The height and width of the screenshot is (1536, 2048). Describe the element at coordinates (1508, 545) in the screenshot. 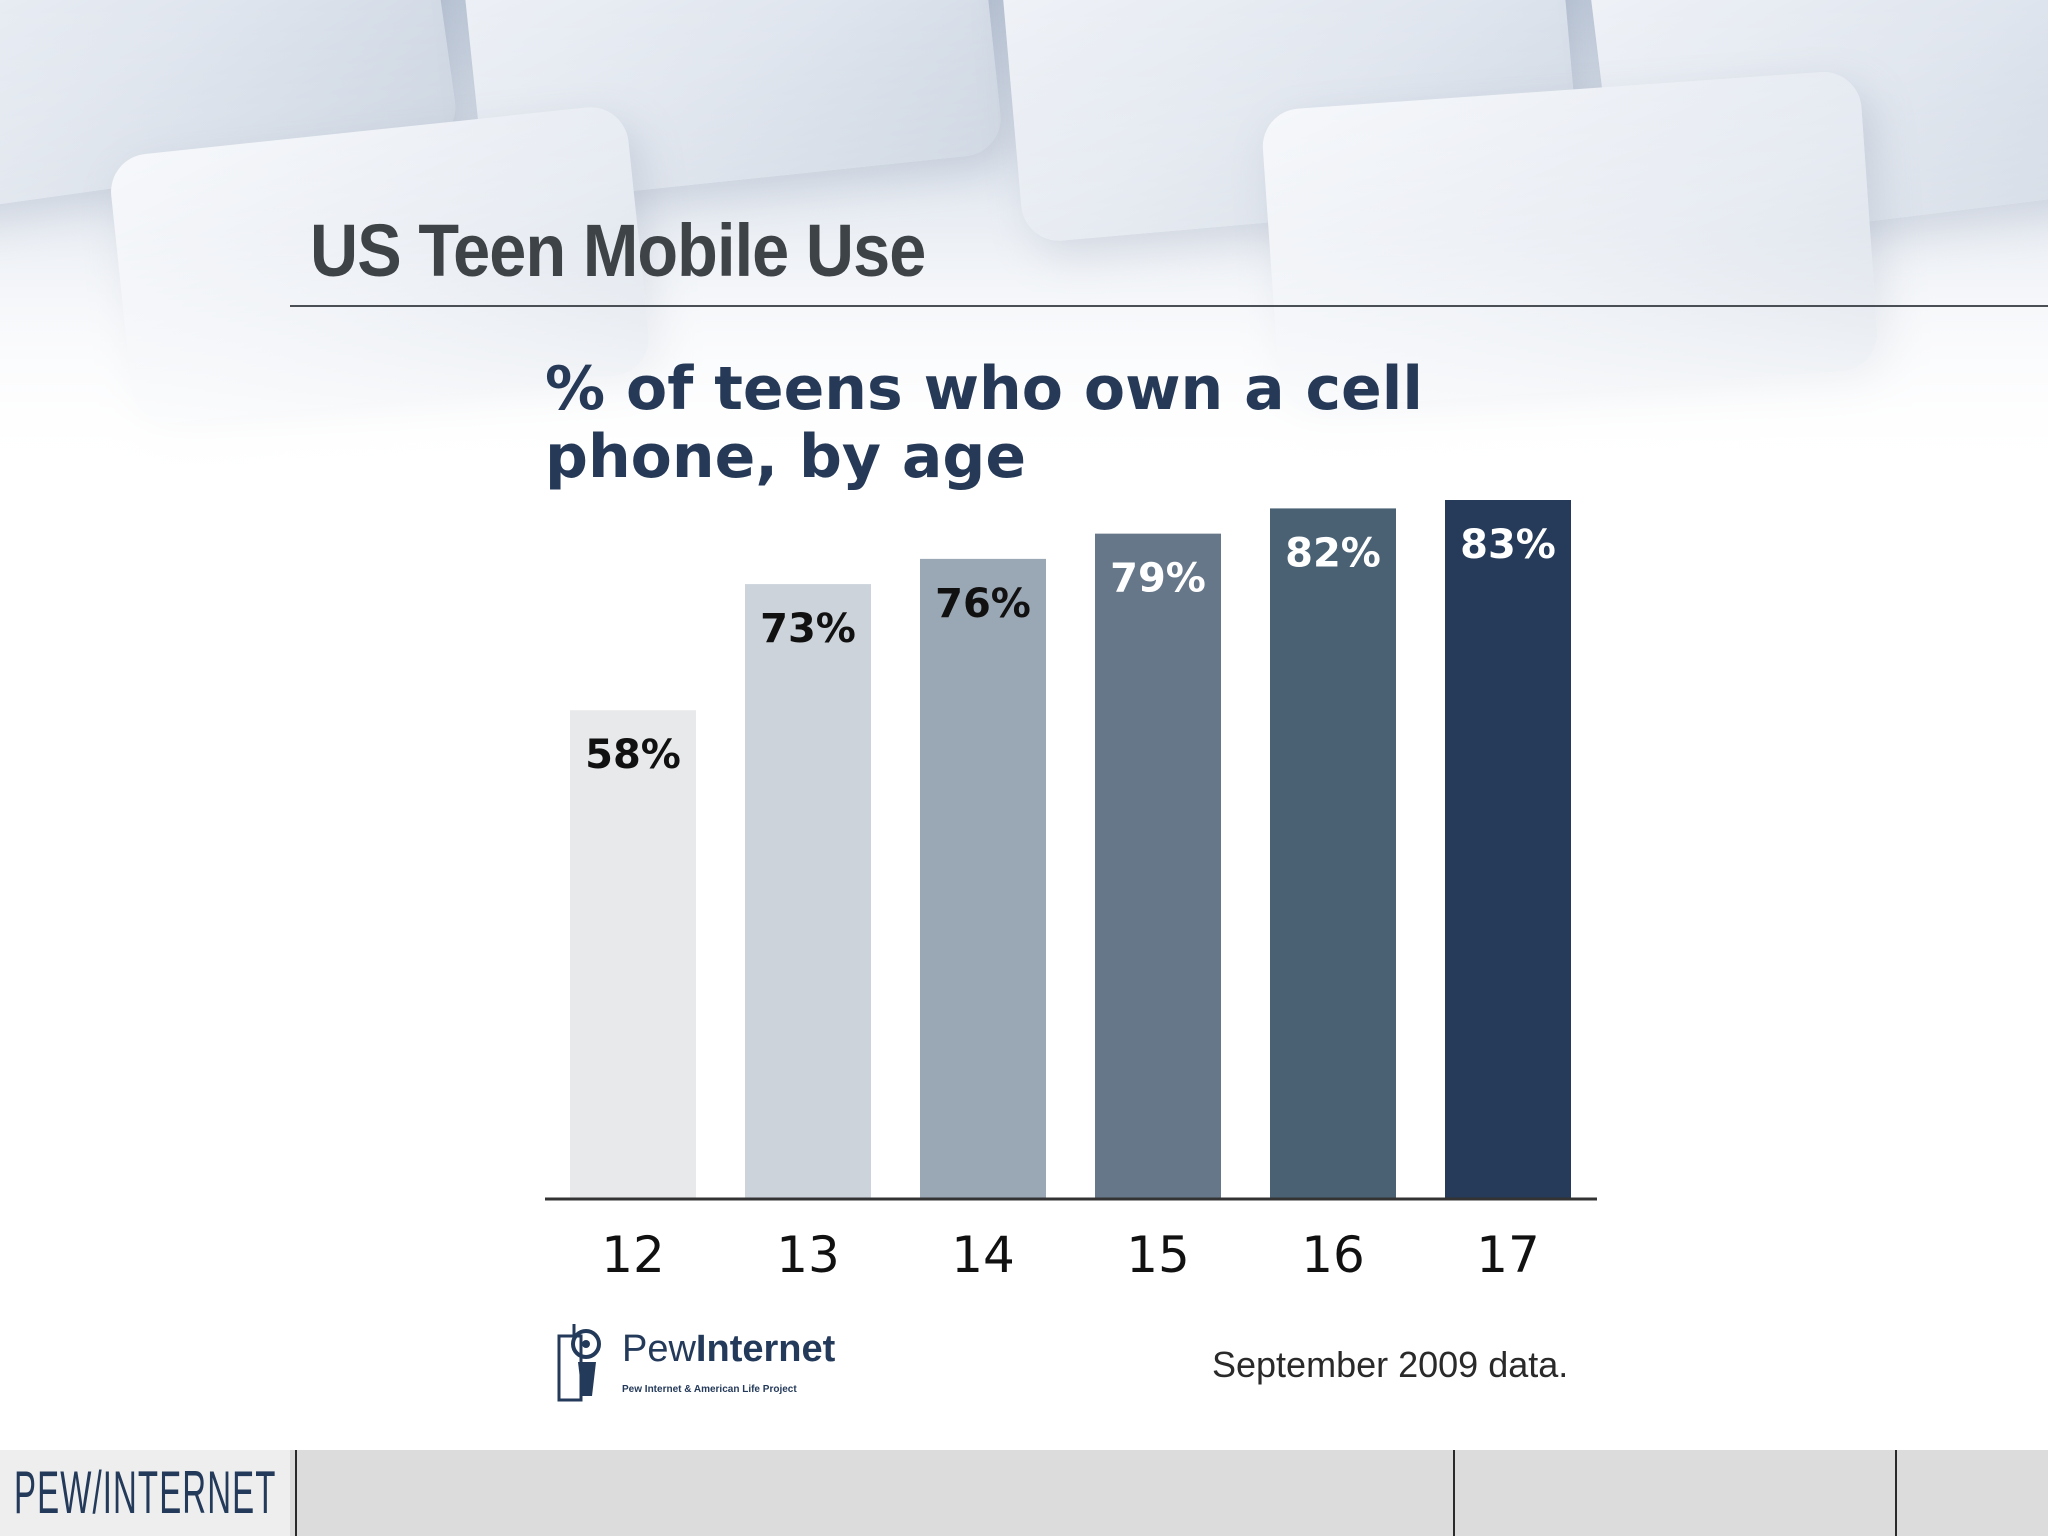

I see `data-label-age-17: 83%` at that location.